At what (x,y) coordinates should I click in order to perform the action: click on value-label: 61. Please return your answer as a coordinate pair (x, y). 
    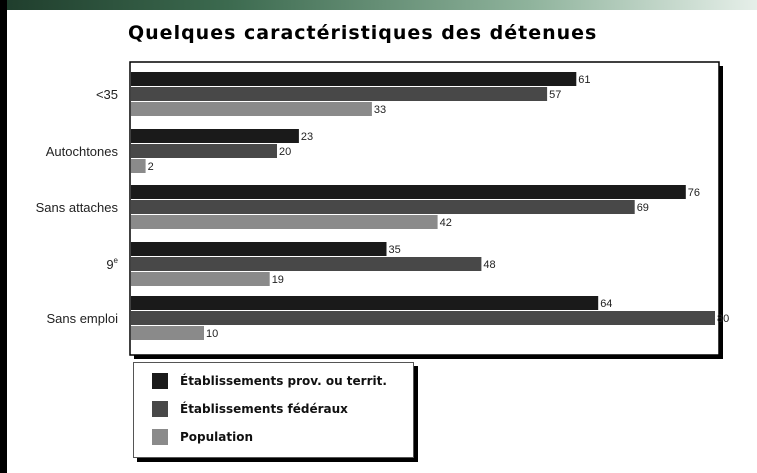
    Looking at the image, I should click on (584, 80).